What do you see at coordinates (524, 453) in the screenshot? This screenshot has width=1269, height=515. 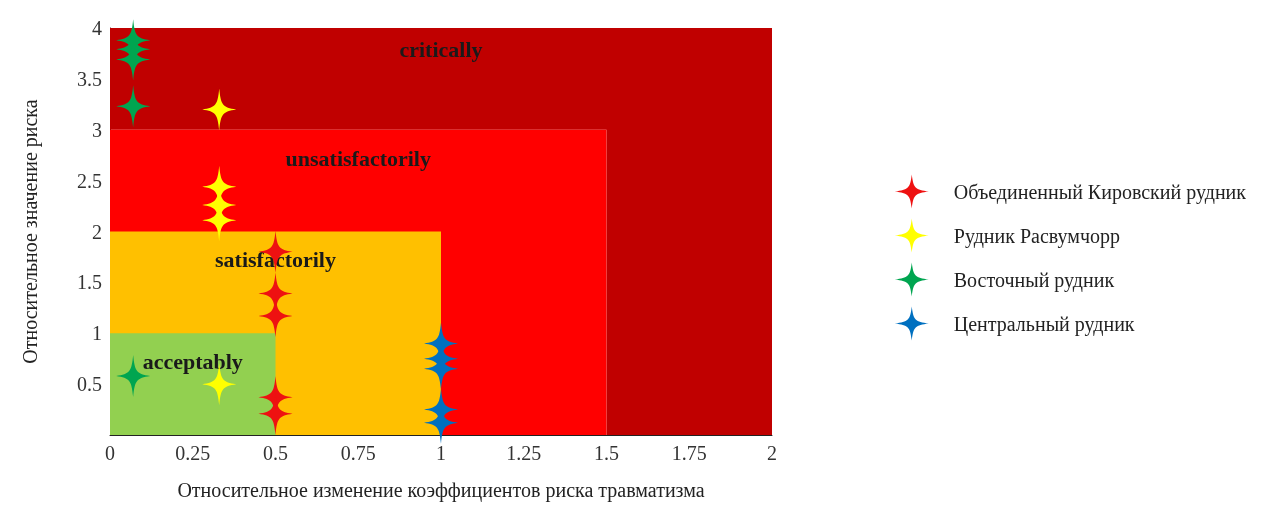 I see `x-tick-label: 1.25` at bounding box center [524, 453].